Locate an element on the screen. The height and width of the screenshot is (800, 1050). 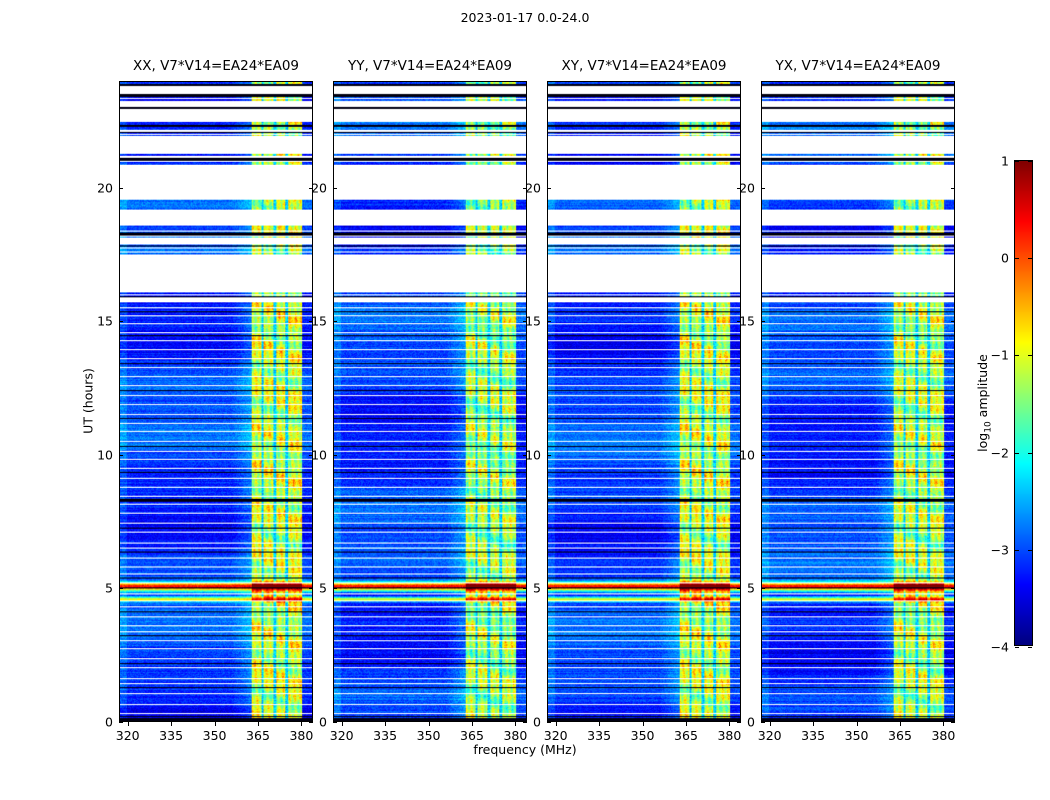
y-tick-label-yx-5: 5 is located at coordinates (751, 588).